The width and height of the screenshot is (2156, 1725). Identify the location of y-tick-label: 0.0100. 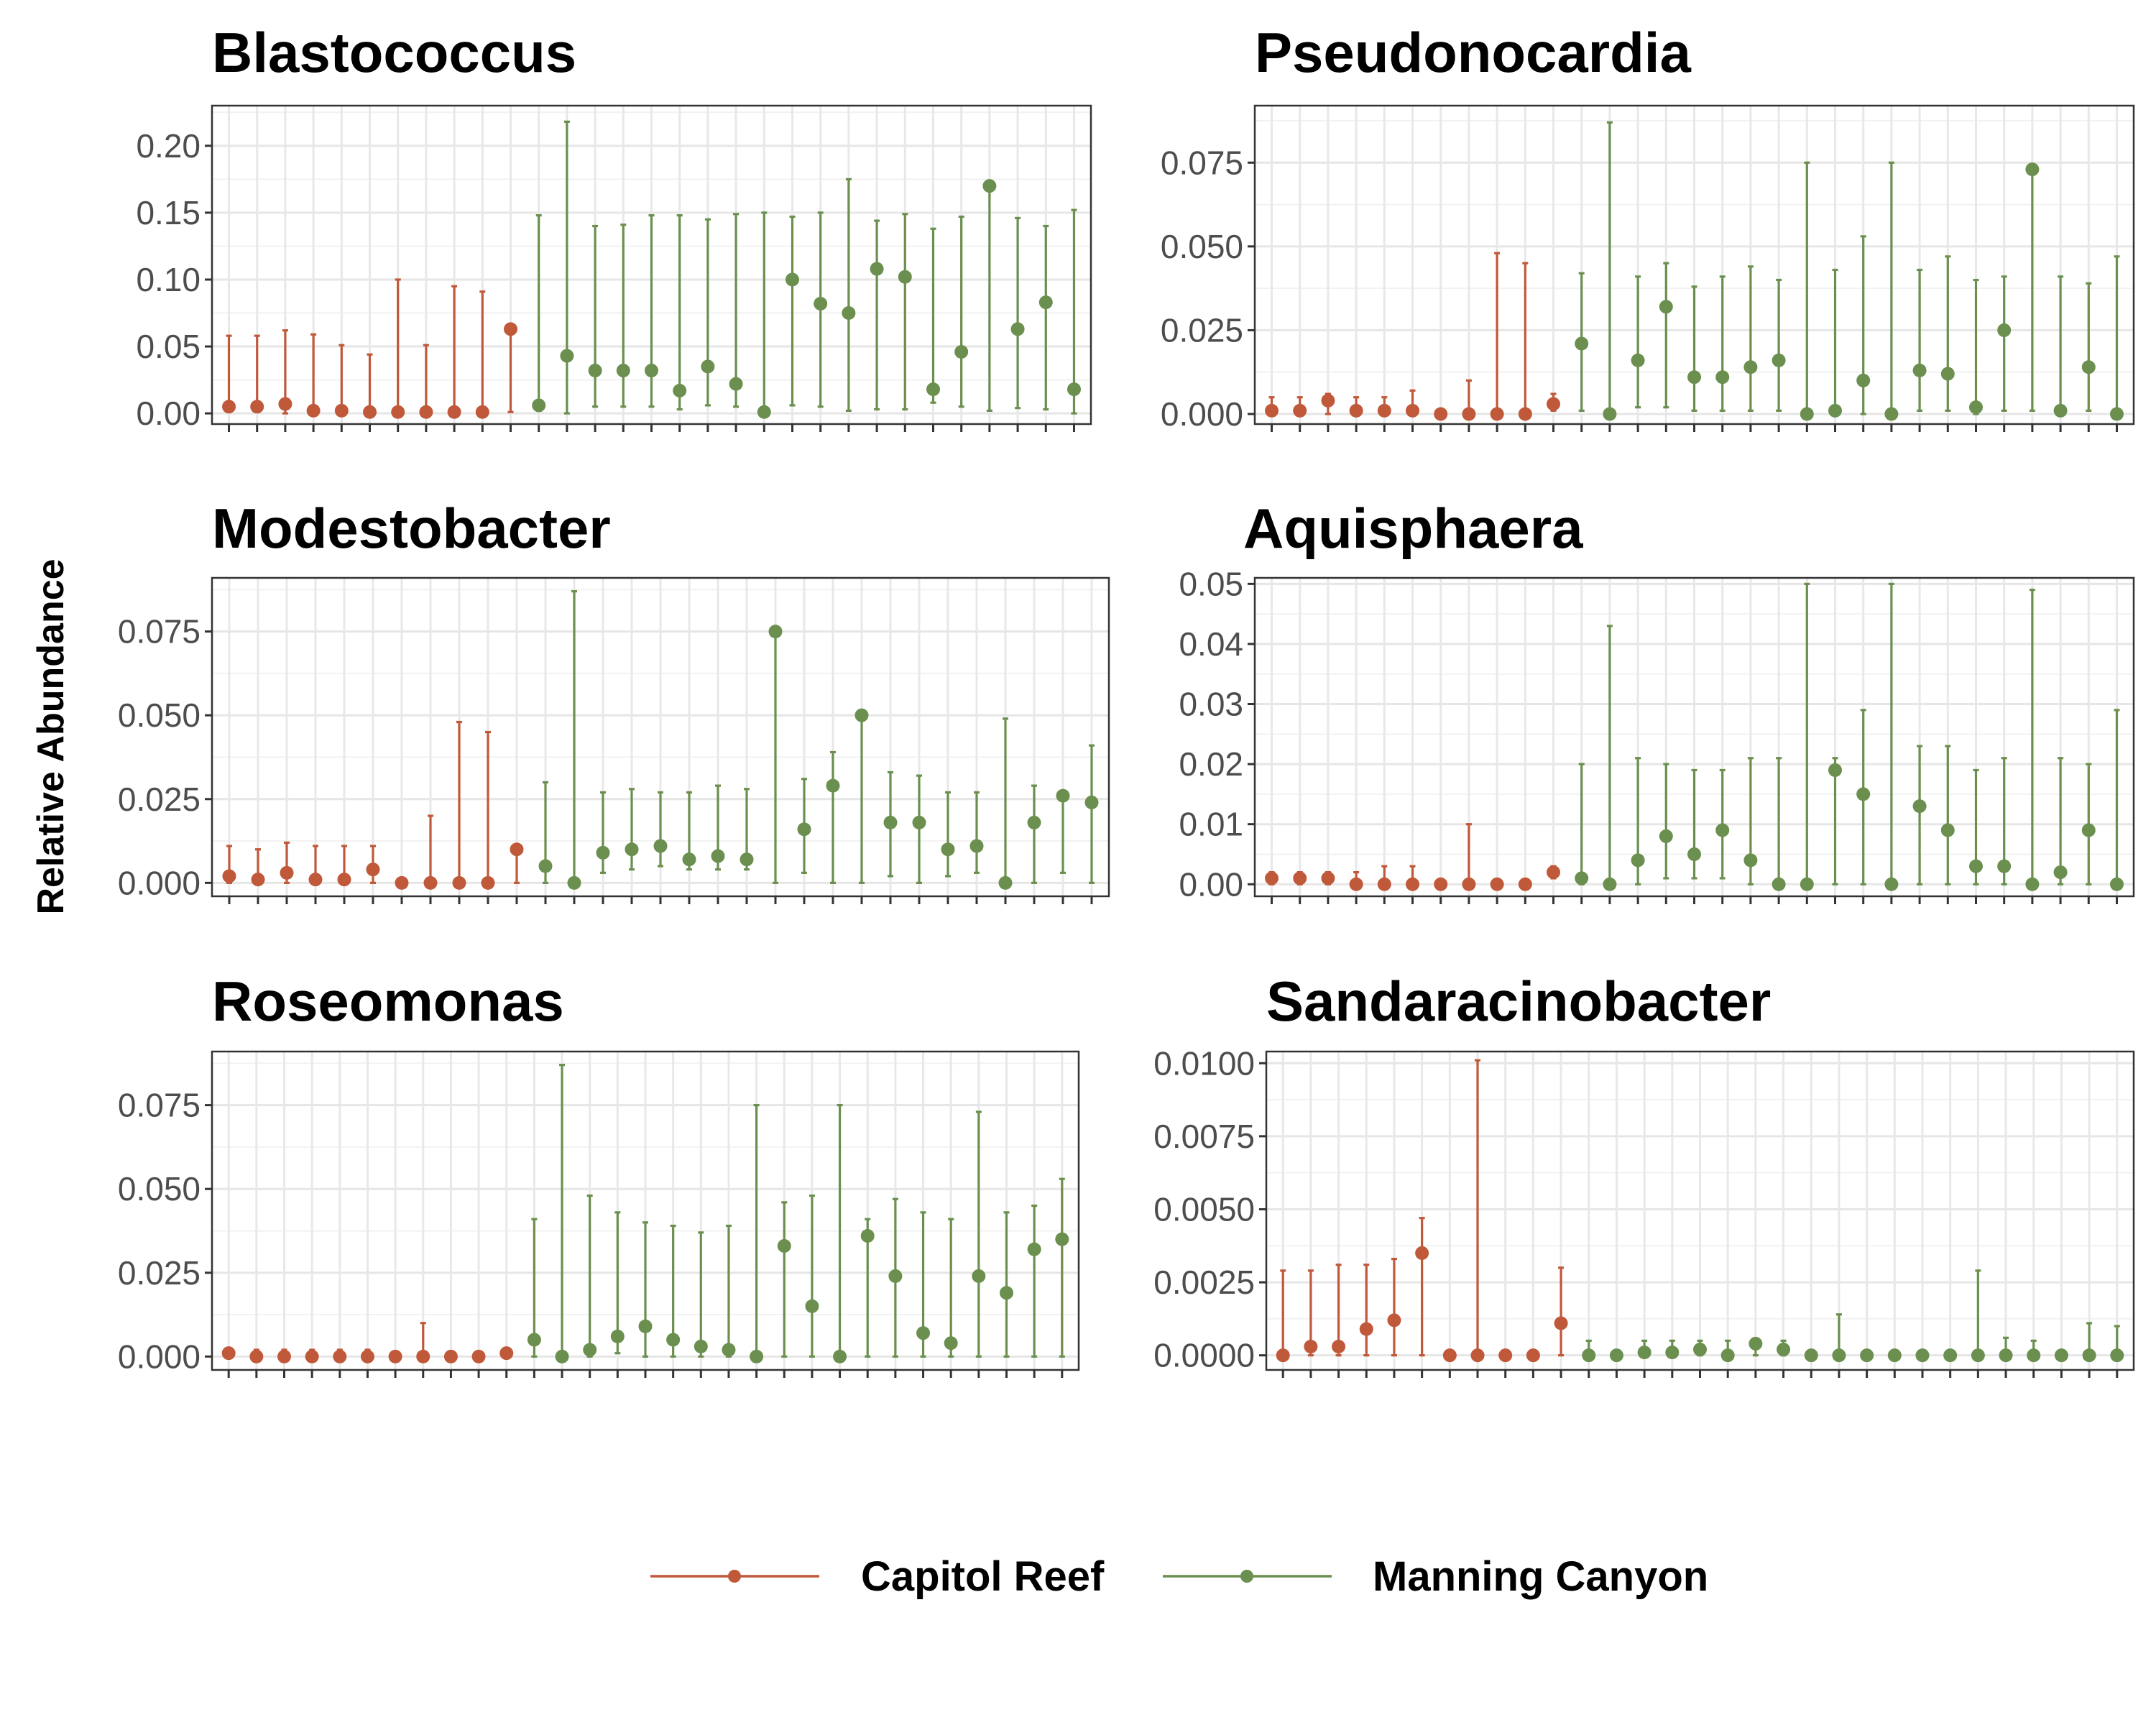
(1204, 1063).